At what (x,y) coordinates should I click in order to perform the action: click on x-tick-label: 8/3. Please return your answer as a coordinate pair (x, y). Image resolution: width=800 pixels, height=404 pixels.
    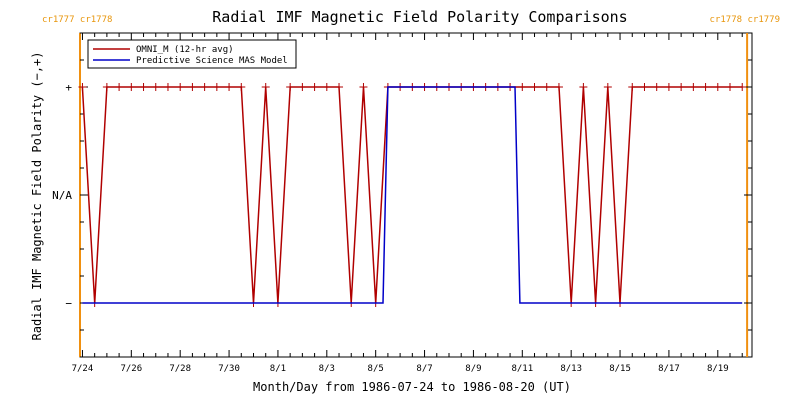
    Looking at the image, I should click on (327, 369).